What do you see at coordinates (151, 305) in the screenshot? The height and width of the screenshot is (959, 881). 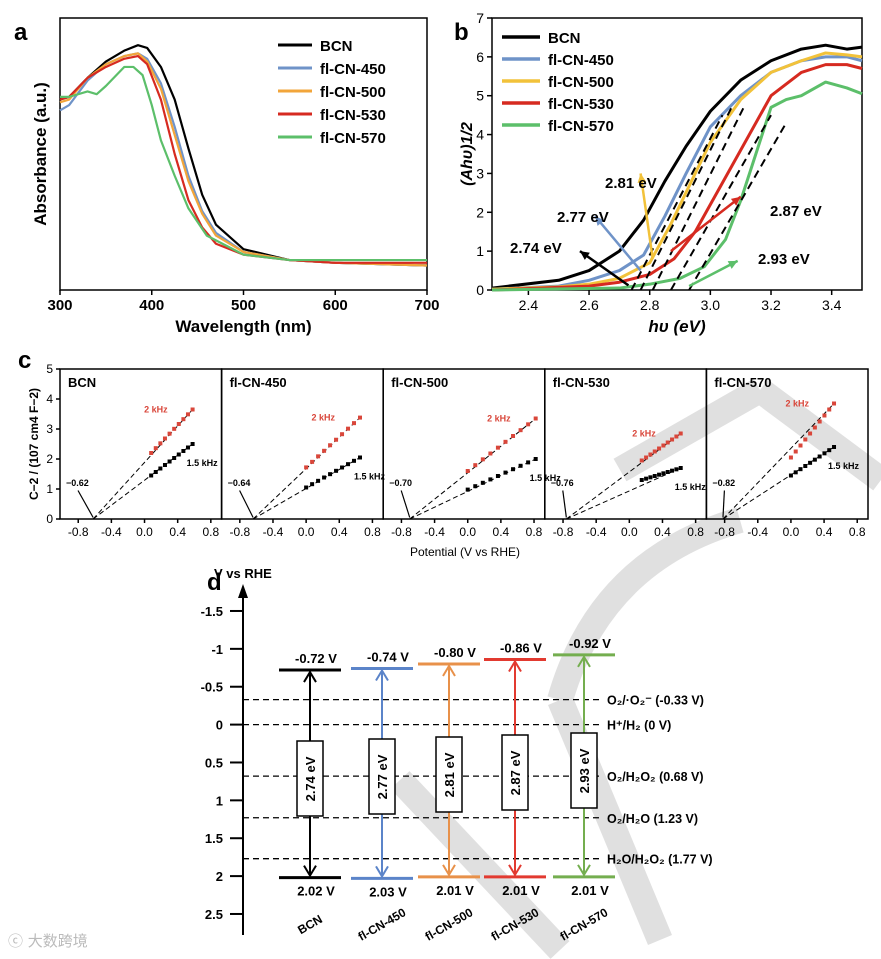 I see `x-tick-label: 400` at bounding box center [151, 305].